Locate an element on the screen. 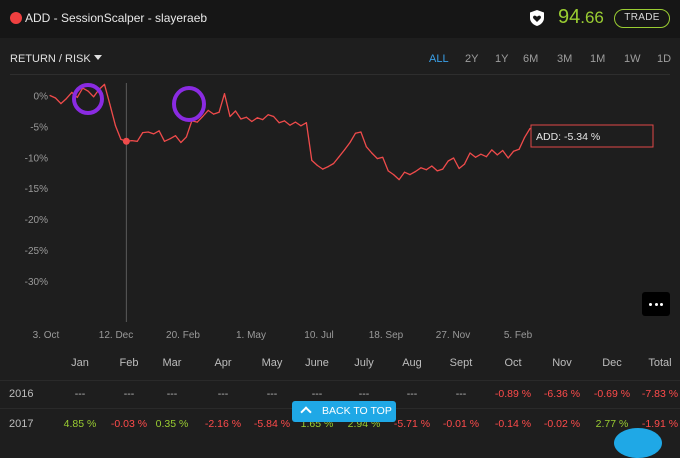 The image size is (680, 458). table-cell: -7.83 % is located at coordinates (660, 394).